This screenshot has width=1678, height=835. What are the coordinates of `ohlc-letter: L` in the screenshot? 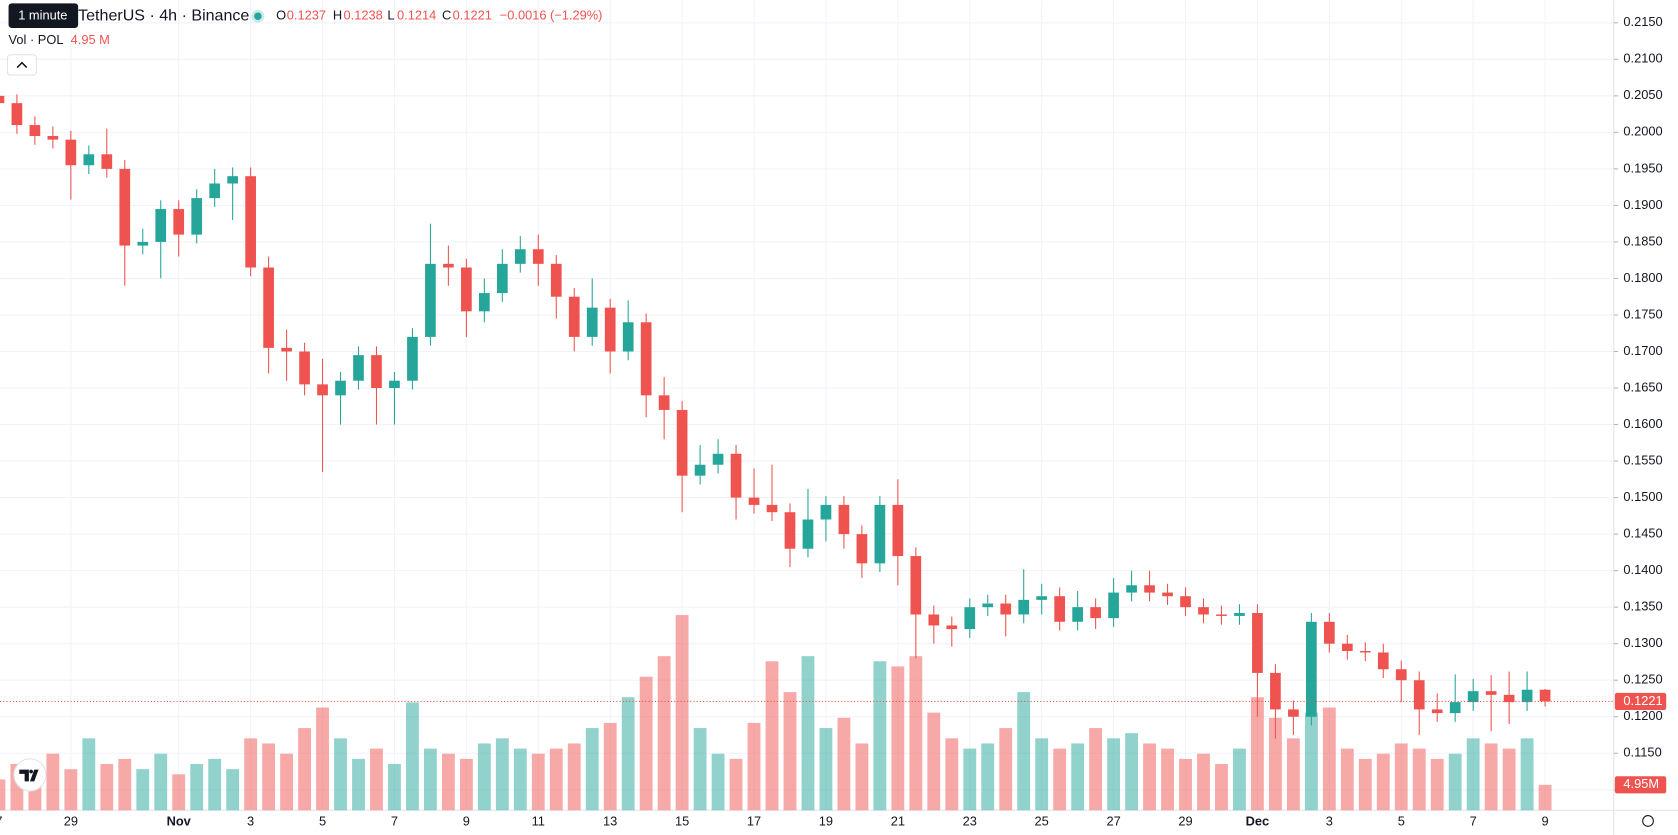 It's located at (390, 15).